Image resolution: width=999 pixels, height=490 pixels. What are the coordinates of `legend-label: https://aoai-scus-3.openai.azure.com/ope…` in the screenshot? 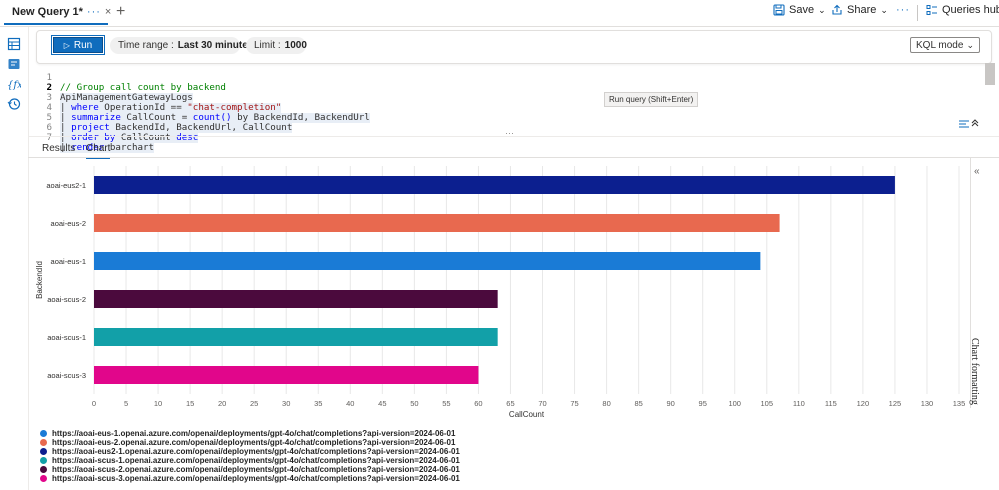 It's located at (256, 478).